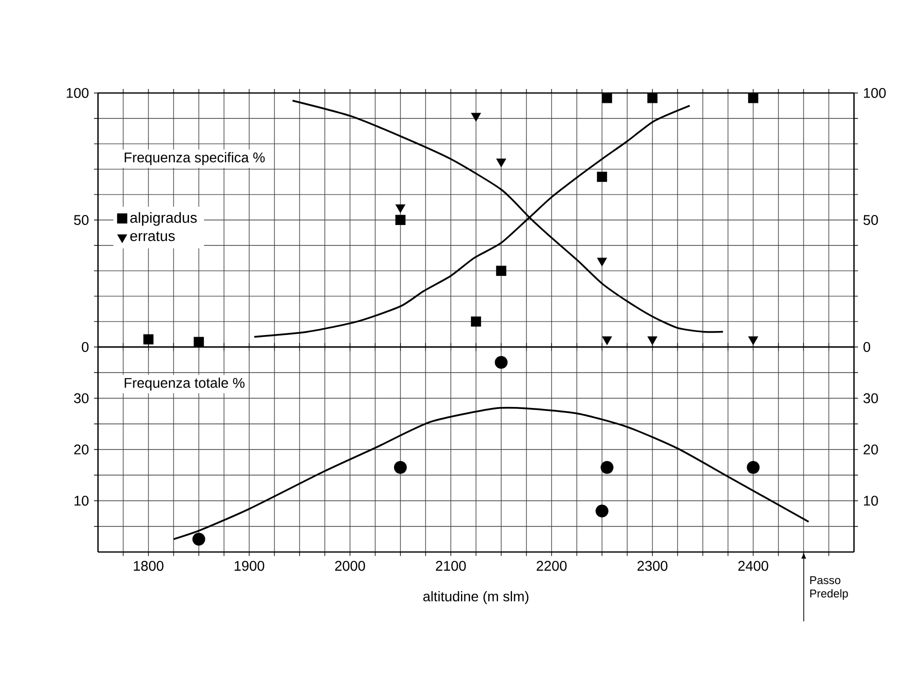  Describe the element at coordinates (475, 597) in the screenshot. I see `x-axis-title: altitudine (m slm)` at that location.